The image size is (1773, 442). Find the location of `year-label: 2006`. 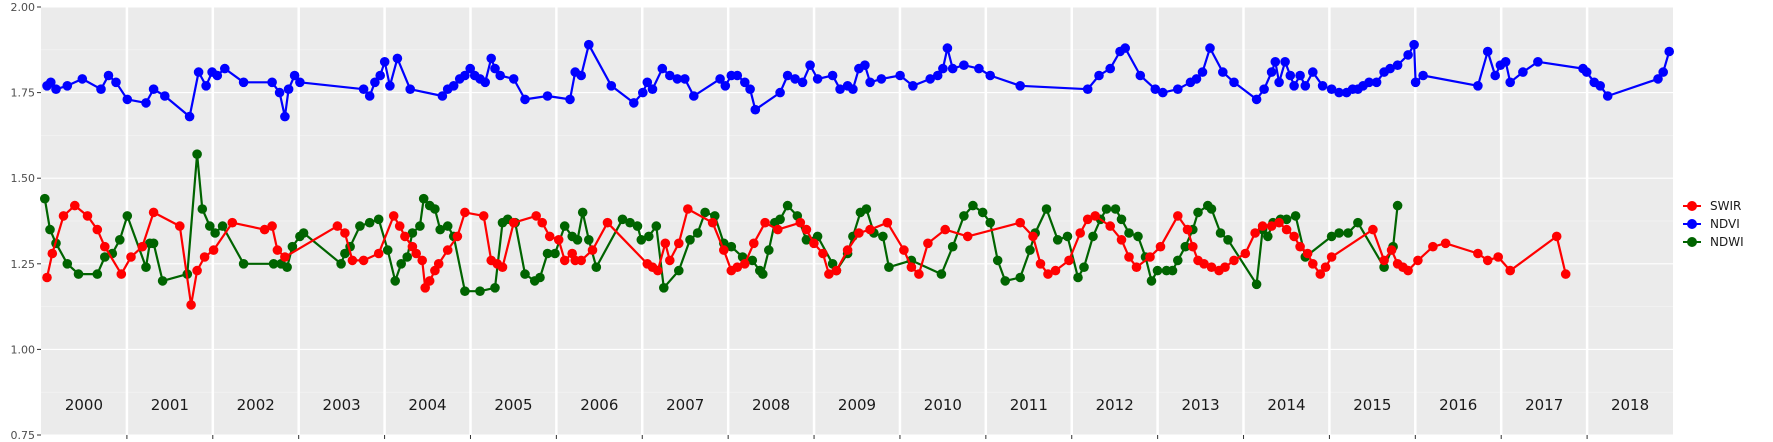

year-label: 2006 is located at coordinates (599, 405).